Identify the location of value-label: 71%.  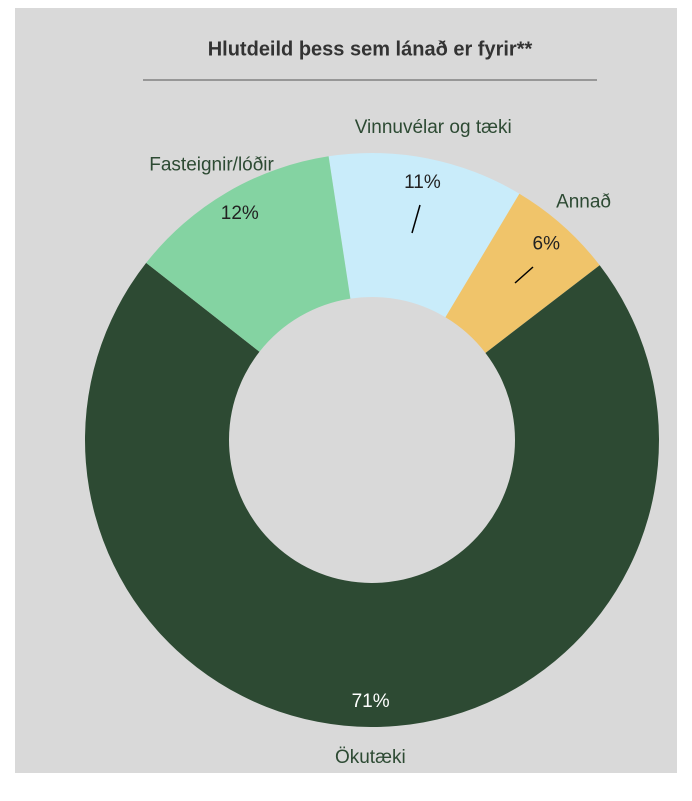
(371, 701).